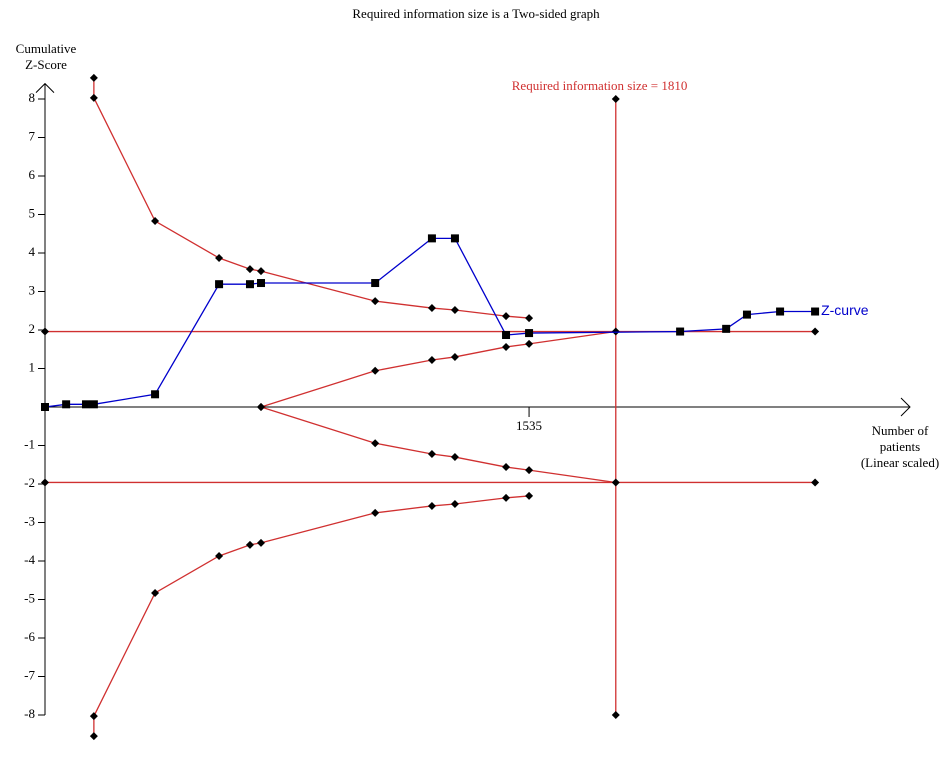 Image resolution: width=952 pixels, height=784 pixels. I want to click on y-tick-label: 4, so click(32, 251).